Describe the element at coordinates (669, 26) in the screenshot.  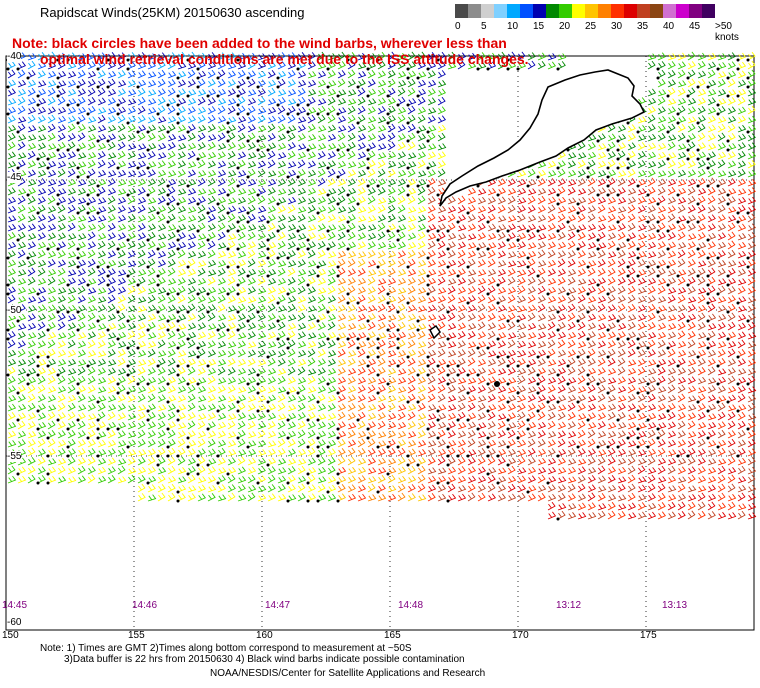
I see `colorbar-label: 40` at that location.